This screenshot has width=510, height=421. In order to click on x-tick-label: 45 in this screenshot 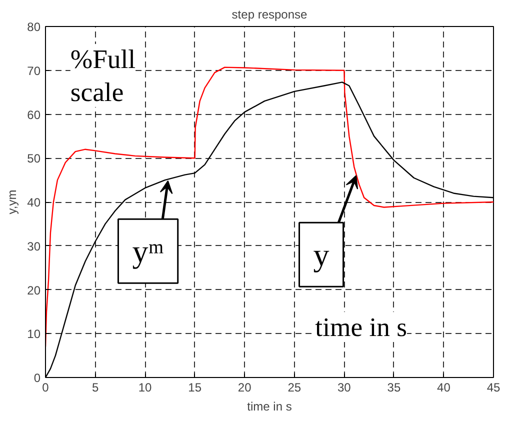, I will do `click(493, 387)`.